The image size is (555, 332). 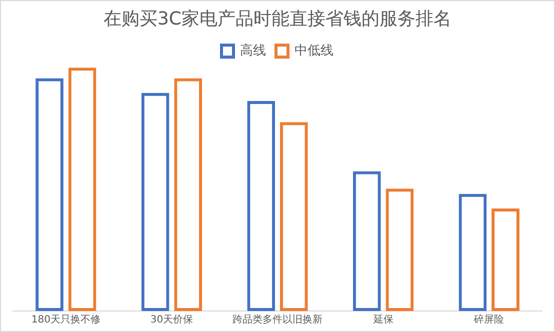 I want to click on x-tick-label: 180天只换不修, so click(x=65, y=320).